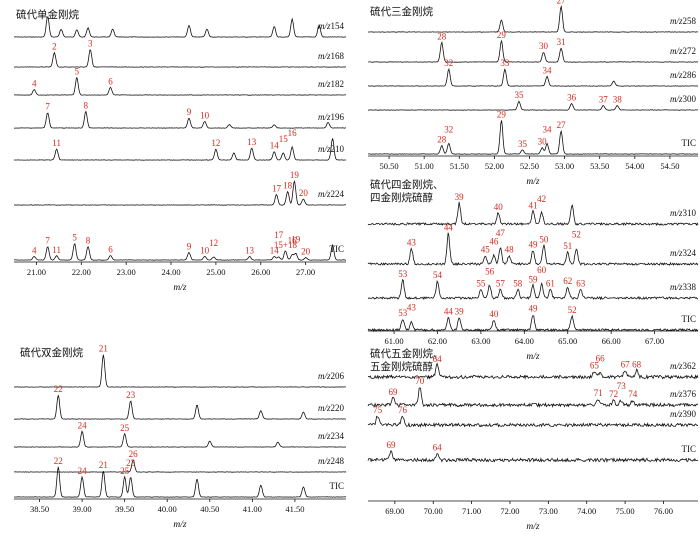 Image resolution: width=700 pixels, height=537 pixels. I want to click on x-tick-label: 63.00, so click(480, 341).